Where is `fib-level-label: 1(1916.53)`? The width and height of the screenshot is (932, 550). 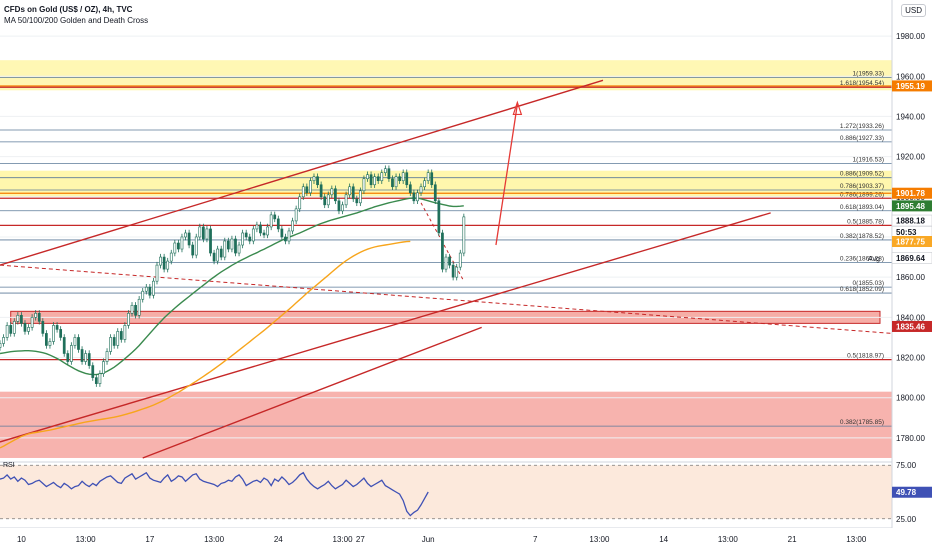
fib-level-label: 1(1916.53) is located at coordinates (868, 160).